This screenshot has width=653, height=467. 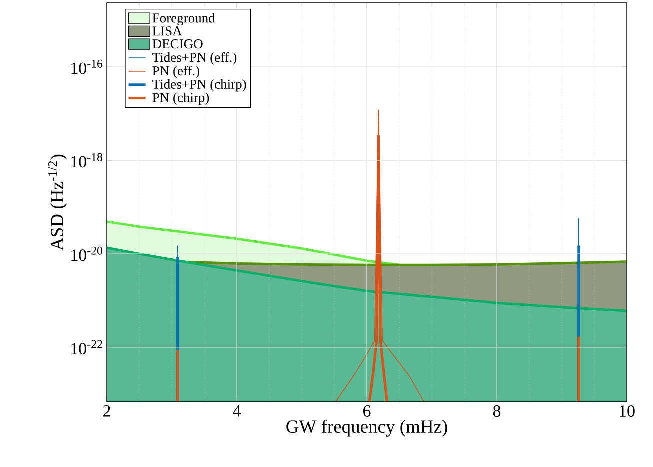 What do you see at coordinates (87, 254) in the screenshot?
I see `y-tick-label: 10$^{-20}$` at bounding box center [87, 254].